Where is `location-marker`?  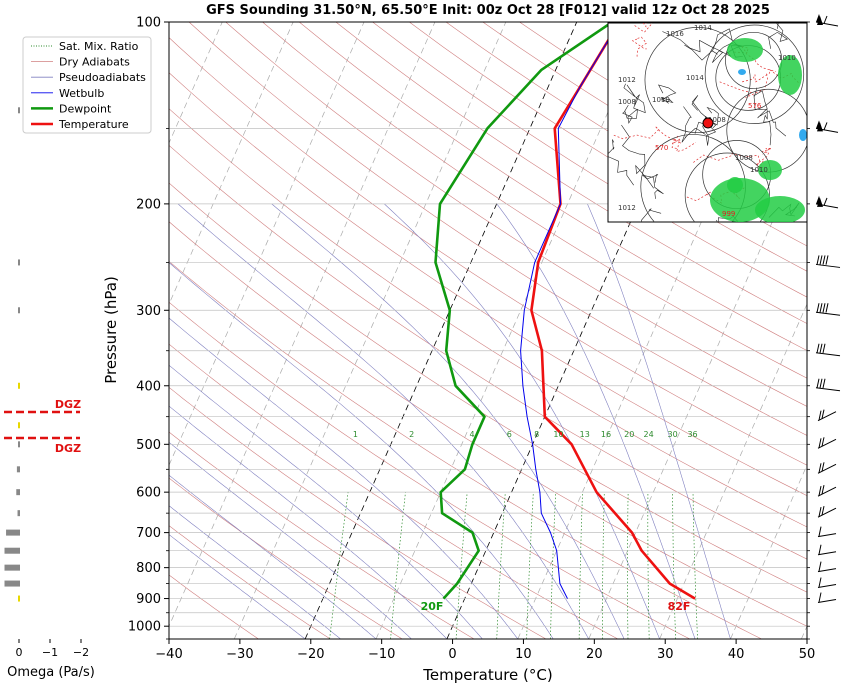 location-marker is located at coordinates (708, 123).